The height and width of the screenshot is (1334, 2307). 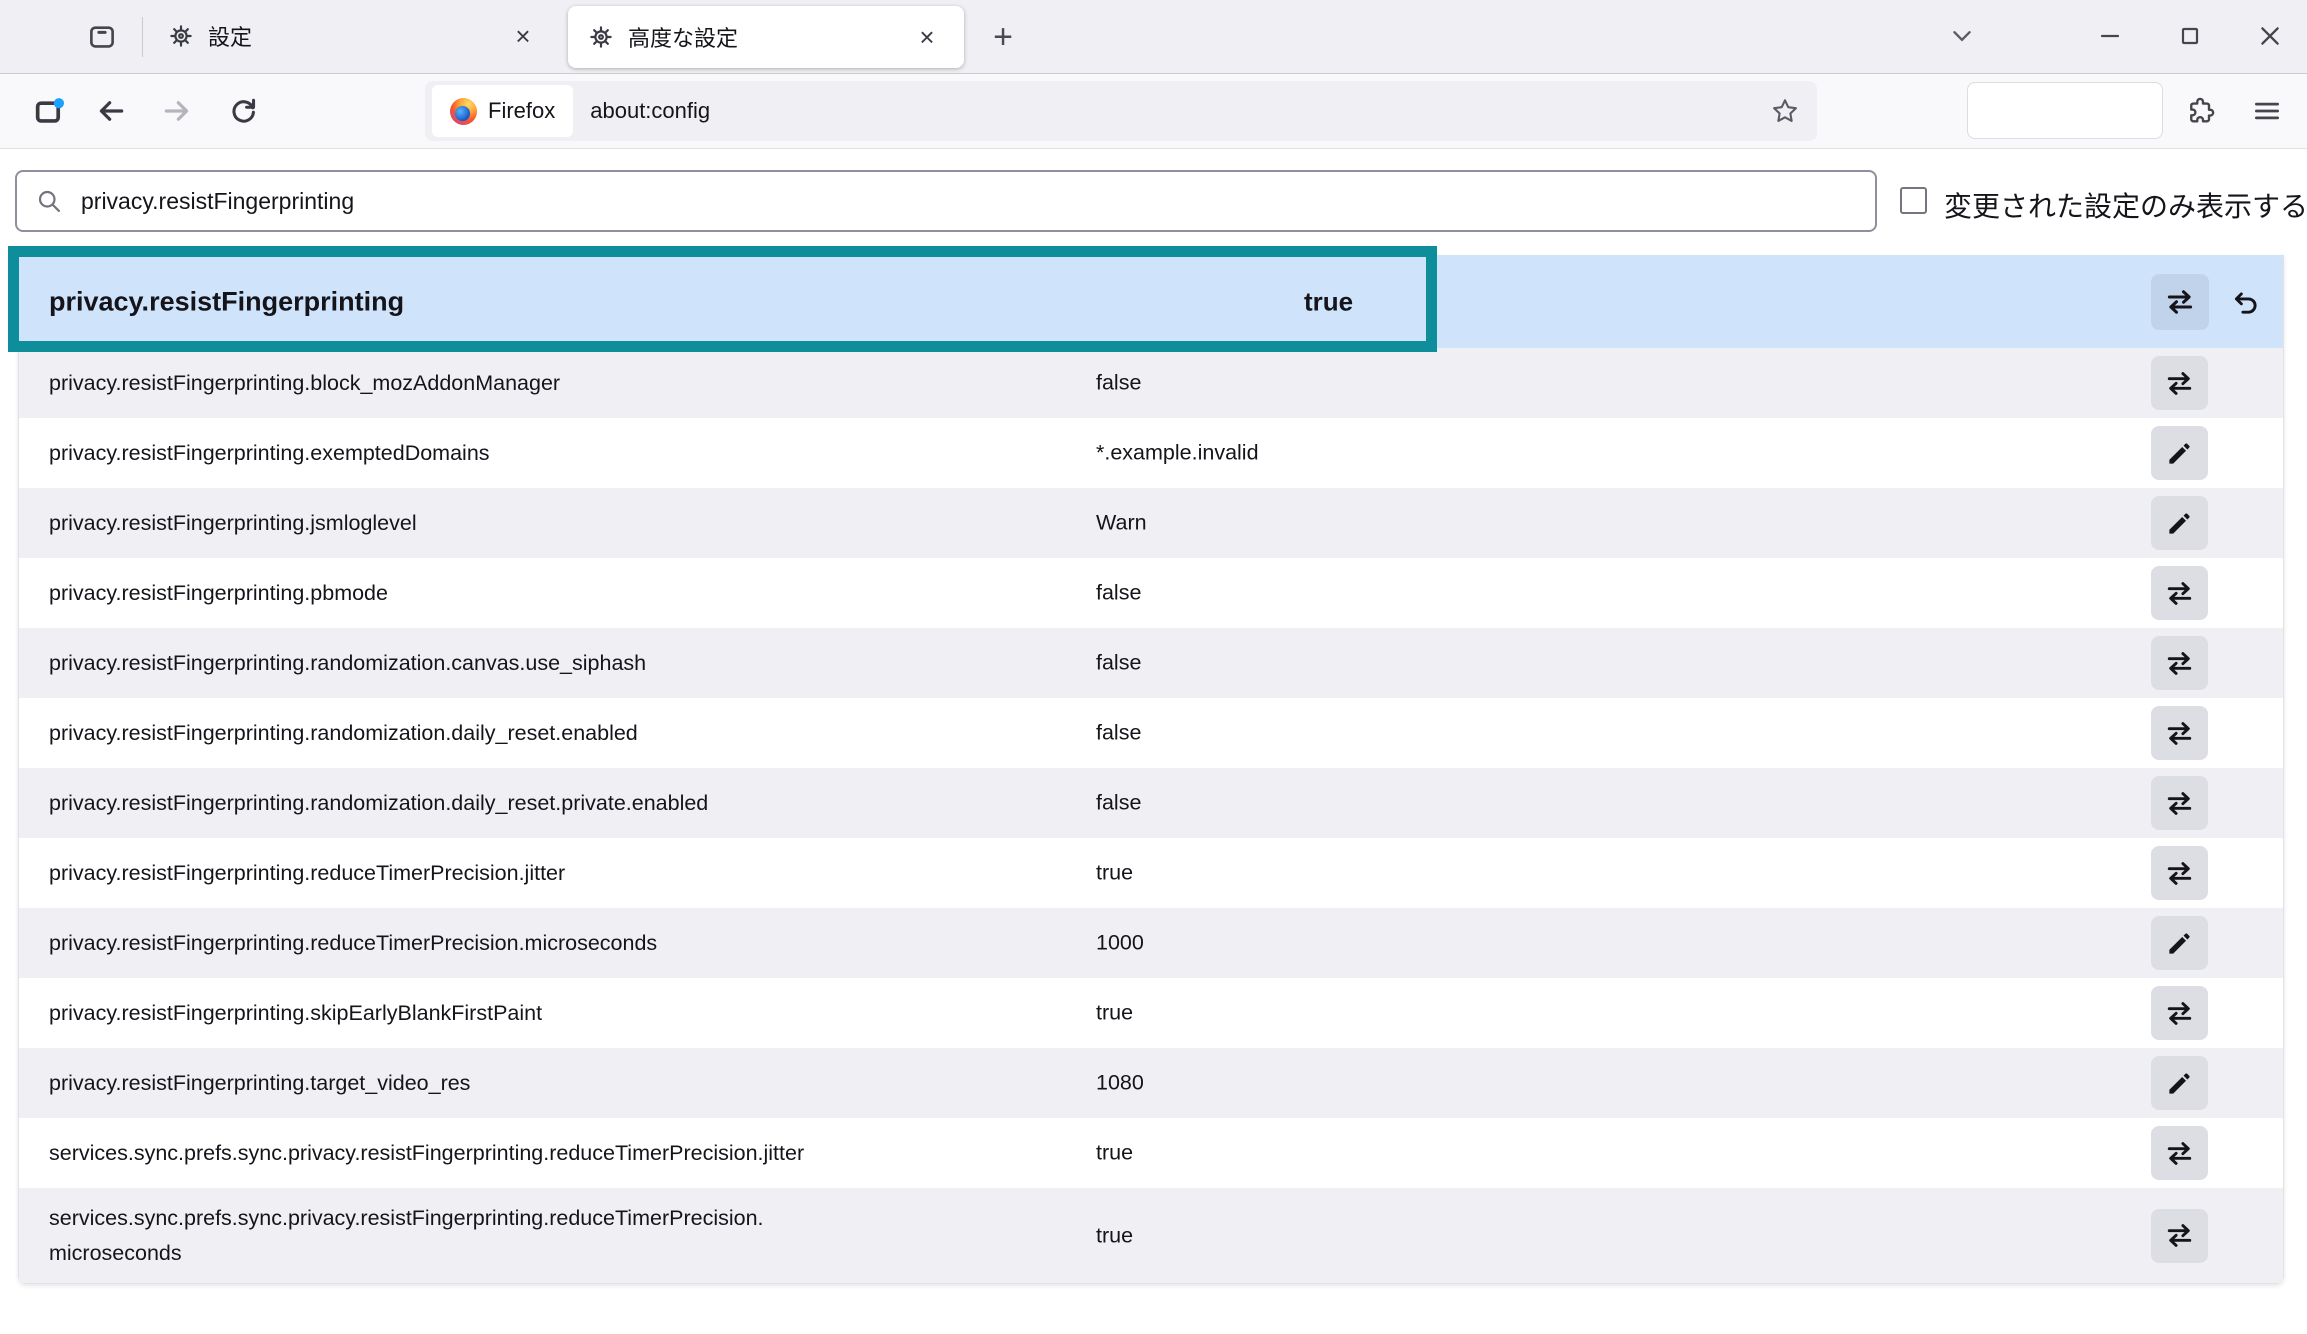 I want to click on extensions-button, so click(x=2201, y=111).